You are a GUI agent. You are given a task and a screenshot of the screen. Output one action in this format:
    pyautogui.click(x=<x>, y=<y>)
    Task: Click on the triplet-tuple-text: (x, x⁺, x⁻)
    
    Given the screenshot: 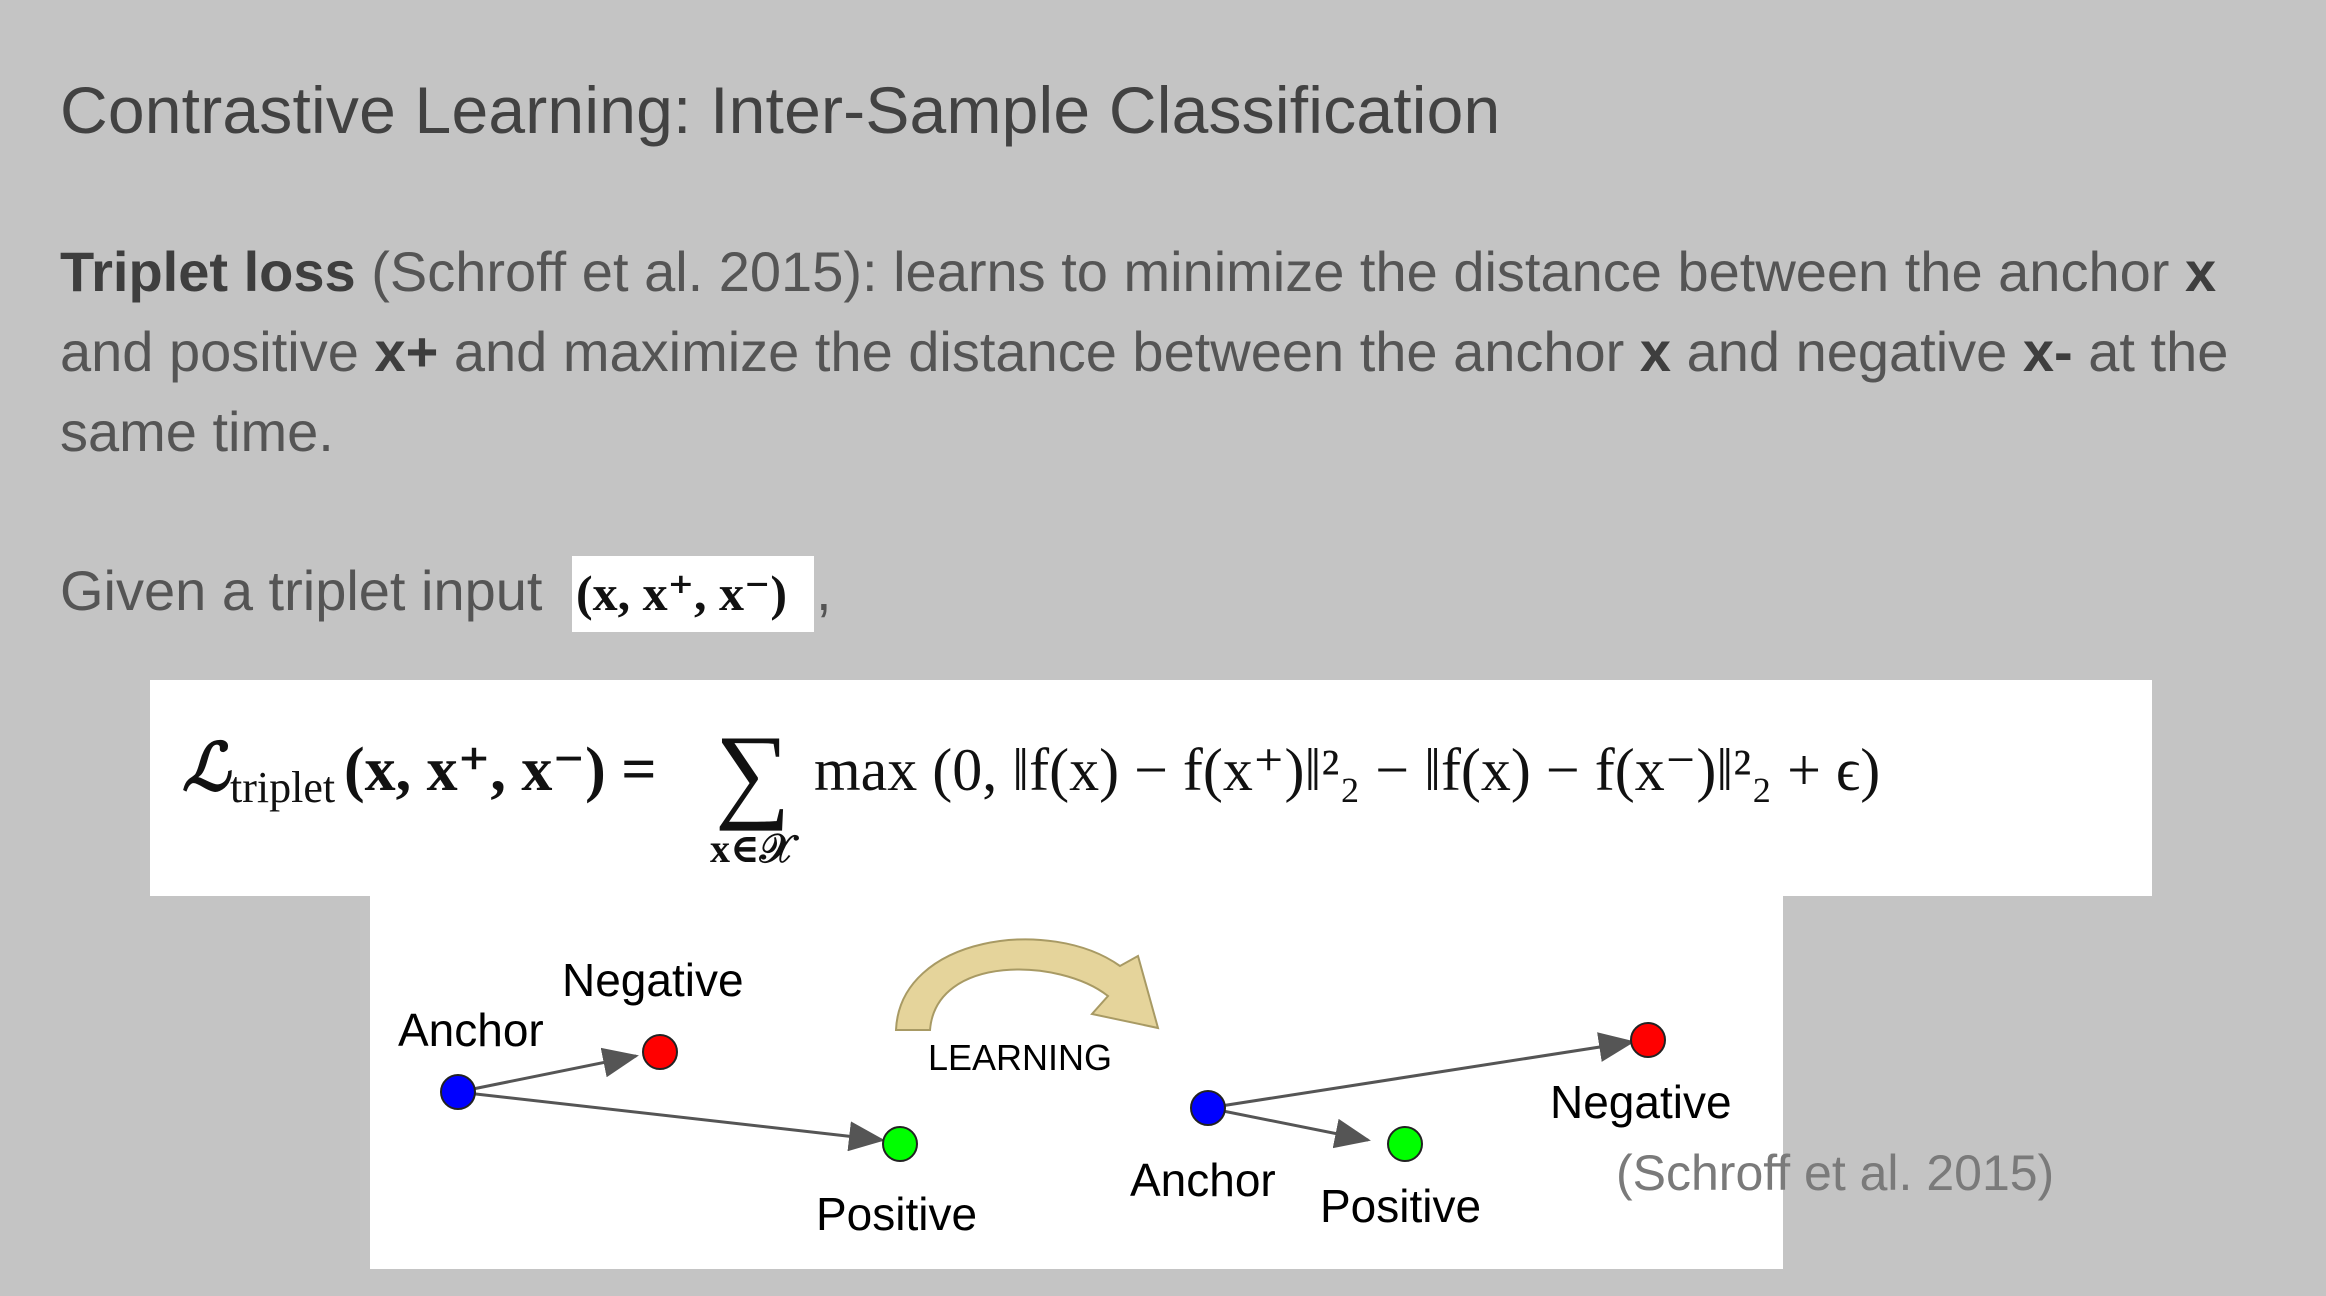 What is the action you would take?
    pyautogui.click(x=681, y=593)
    